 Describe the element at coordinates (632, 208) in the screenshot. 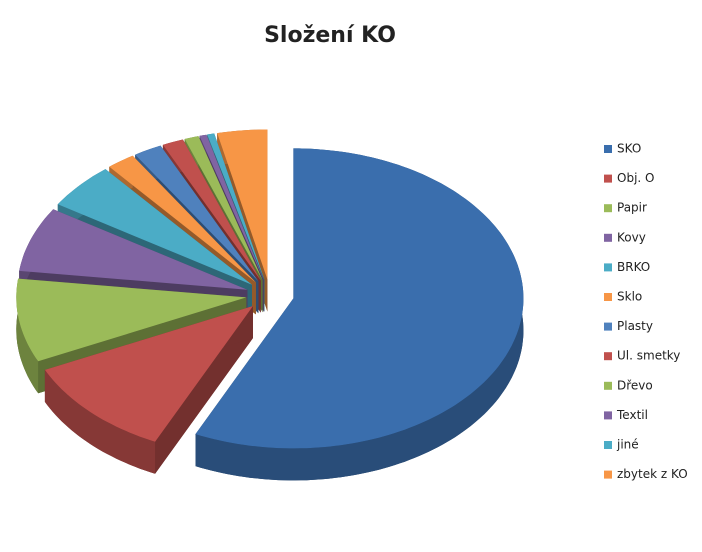

I see `legend-label: Papir` at that location.